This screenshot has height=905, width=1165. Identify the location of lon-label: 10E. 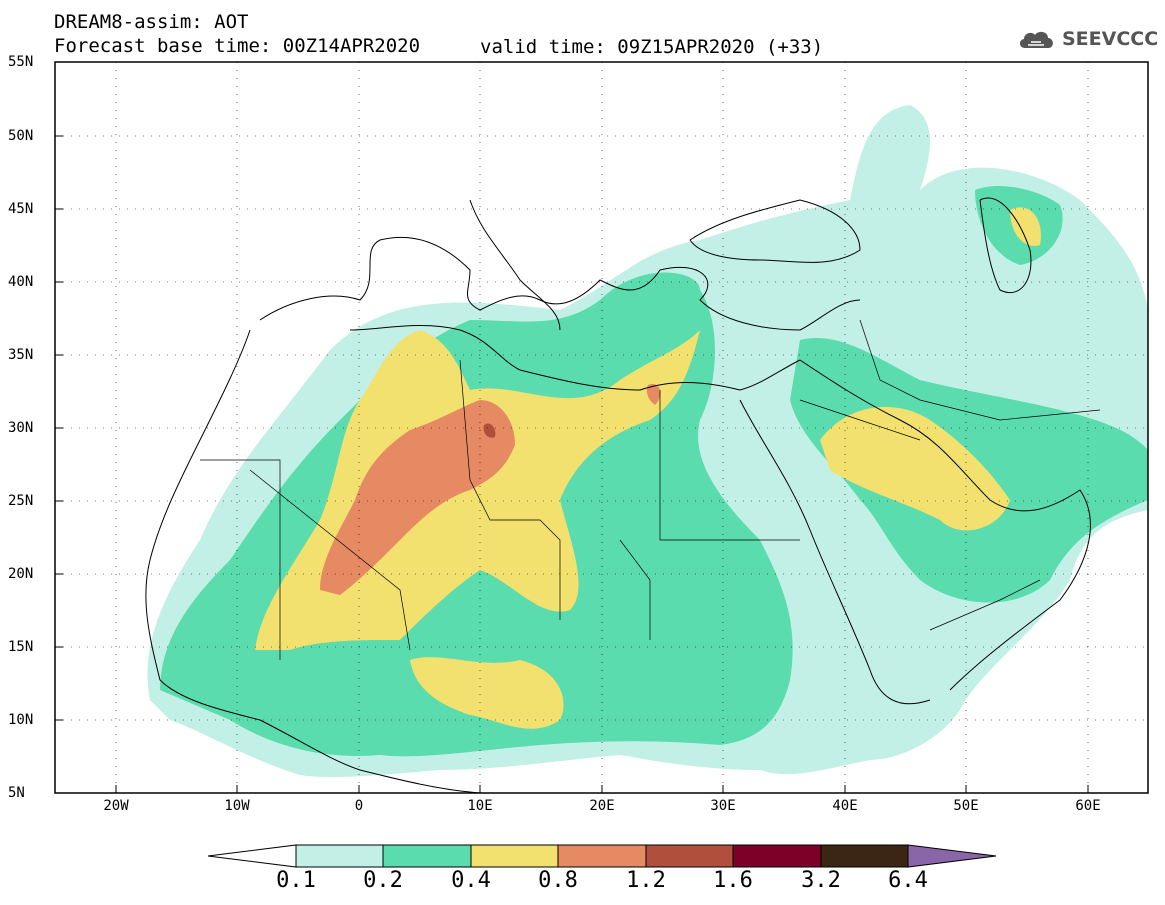
(480, 806).